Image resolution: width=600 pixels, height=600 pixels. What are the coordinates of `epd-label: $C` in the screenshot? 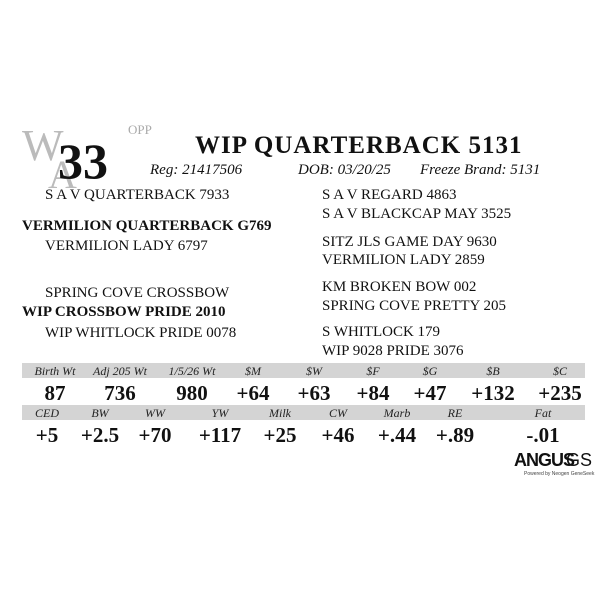 It's located at (560, 371).